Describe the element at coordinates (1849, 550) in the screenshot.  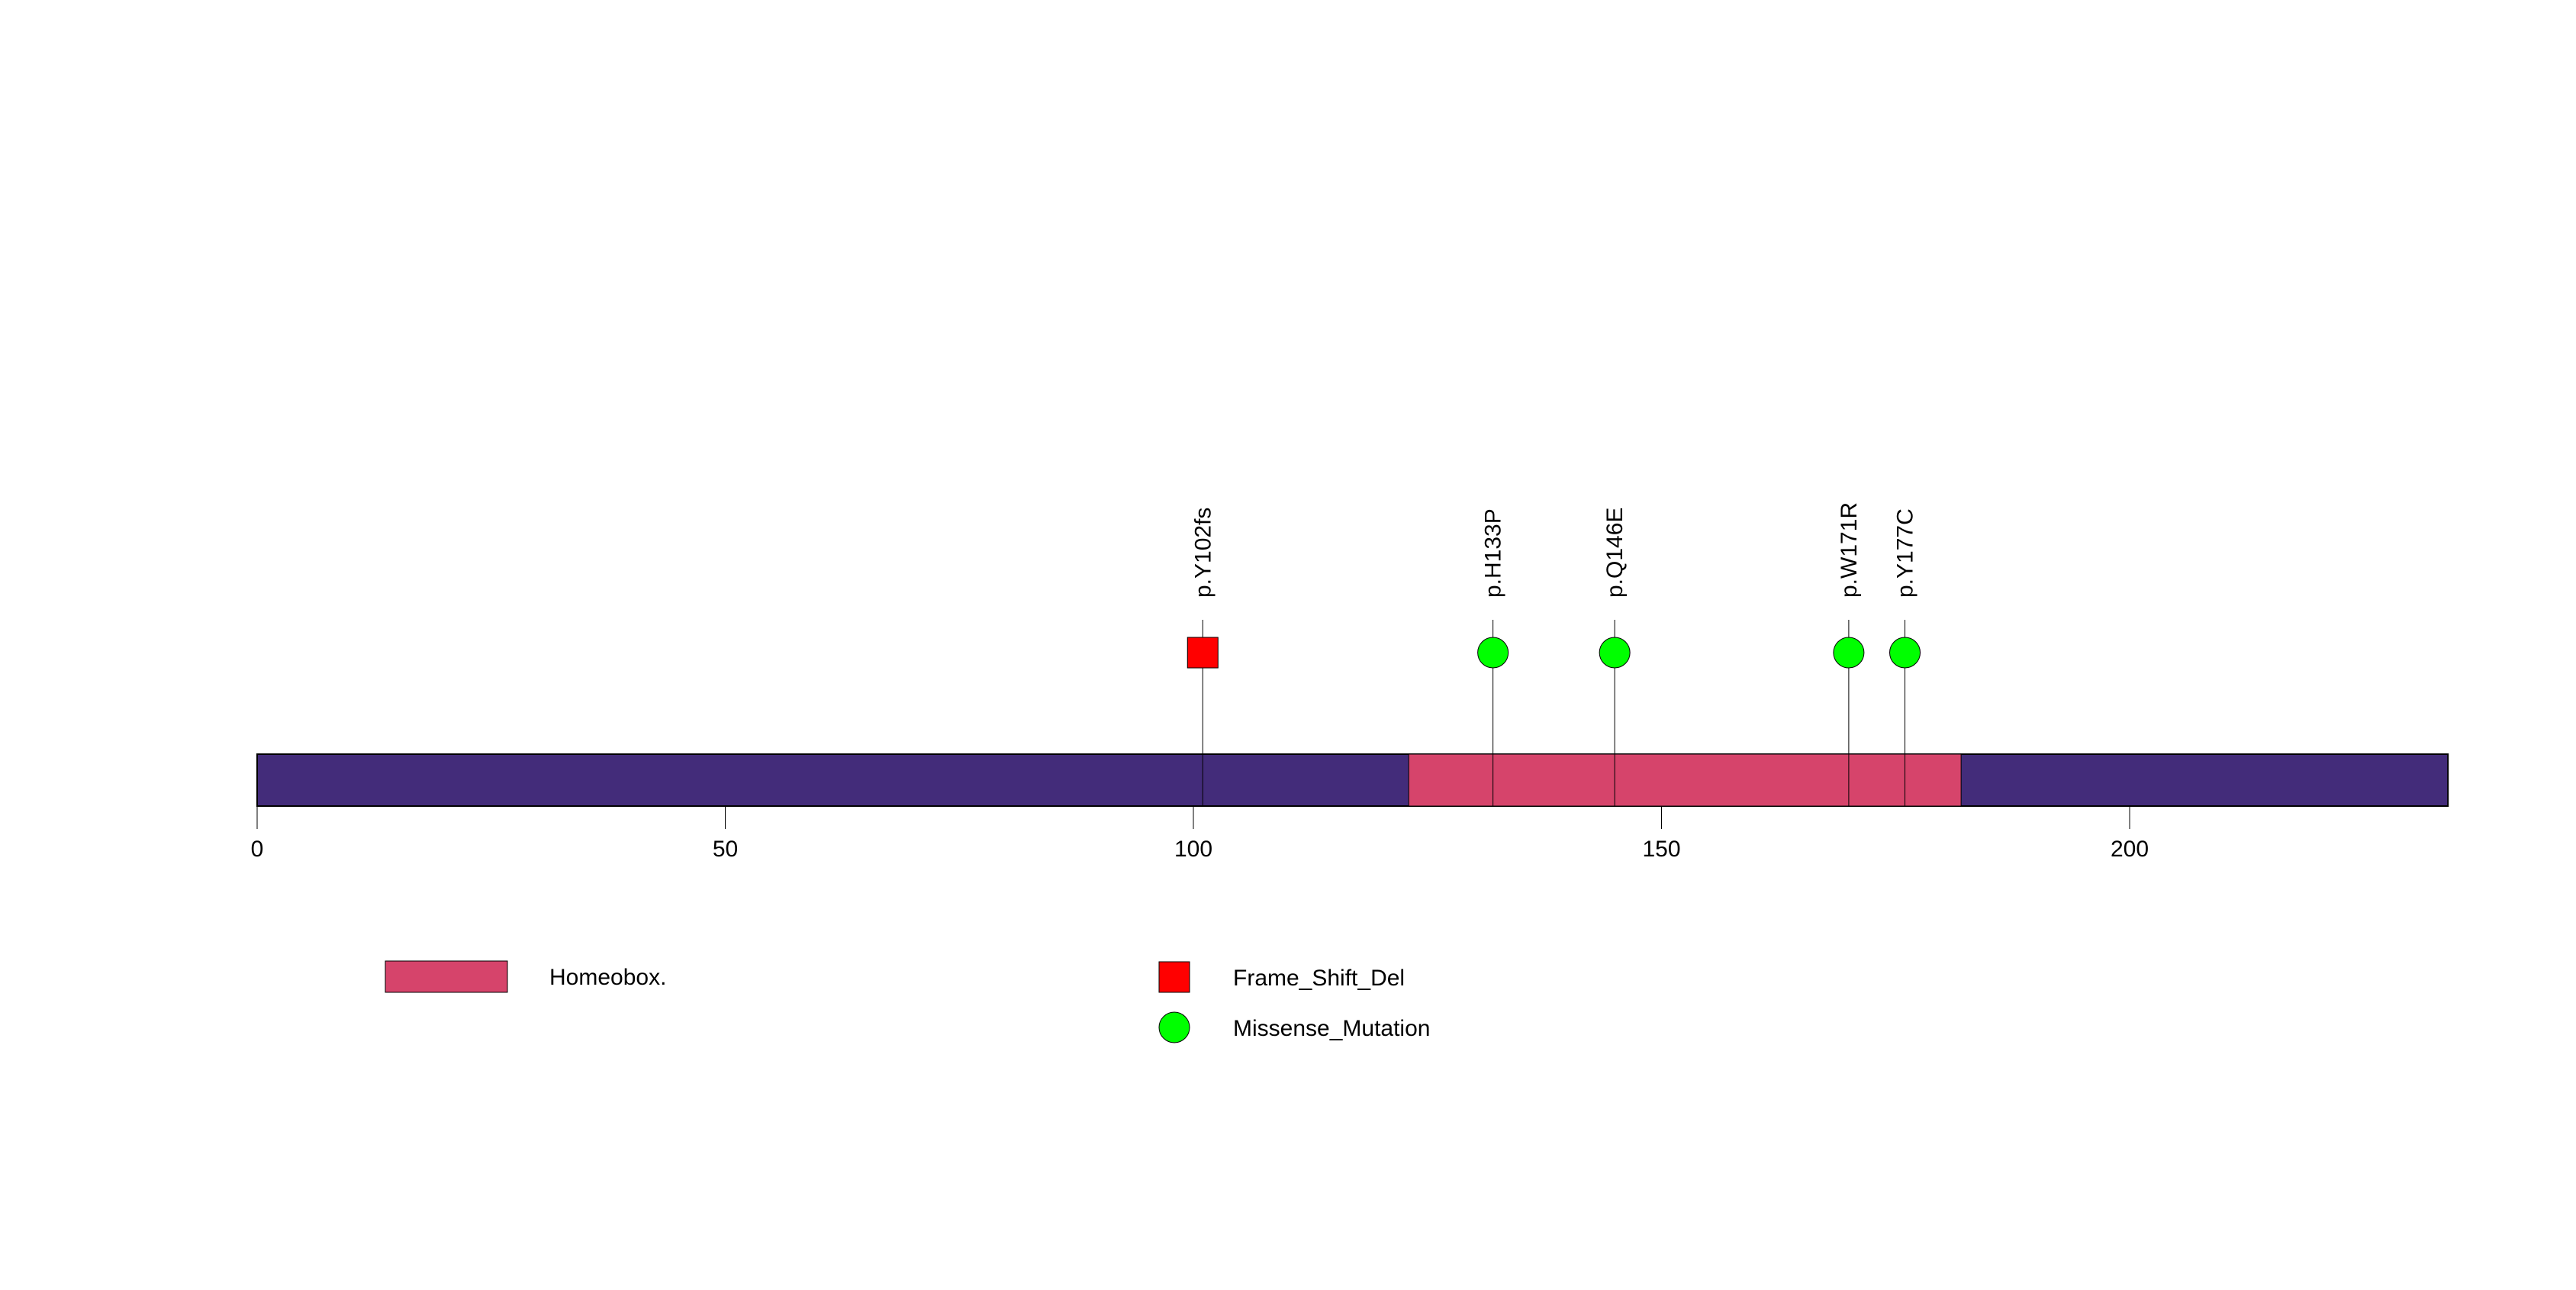
I see `mutation-label: p.W171R` at that location.